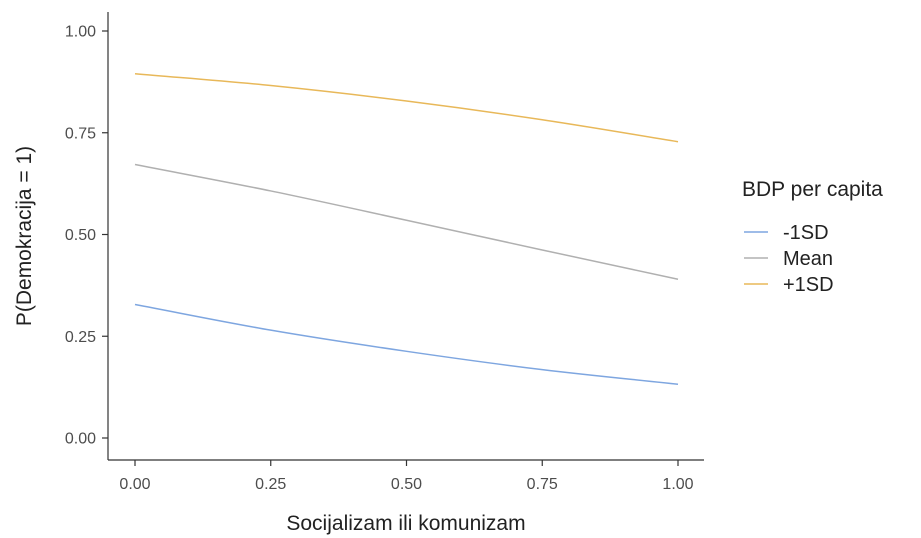 The width and height of the screenshot is (921, 538). What do you see at coordinates (80, 337) in the screenshot?
I see `y-tick-label: 0.25` at bounding box center [80, 337].